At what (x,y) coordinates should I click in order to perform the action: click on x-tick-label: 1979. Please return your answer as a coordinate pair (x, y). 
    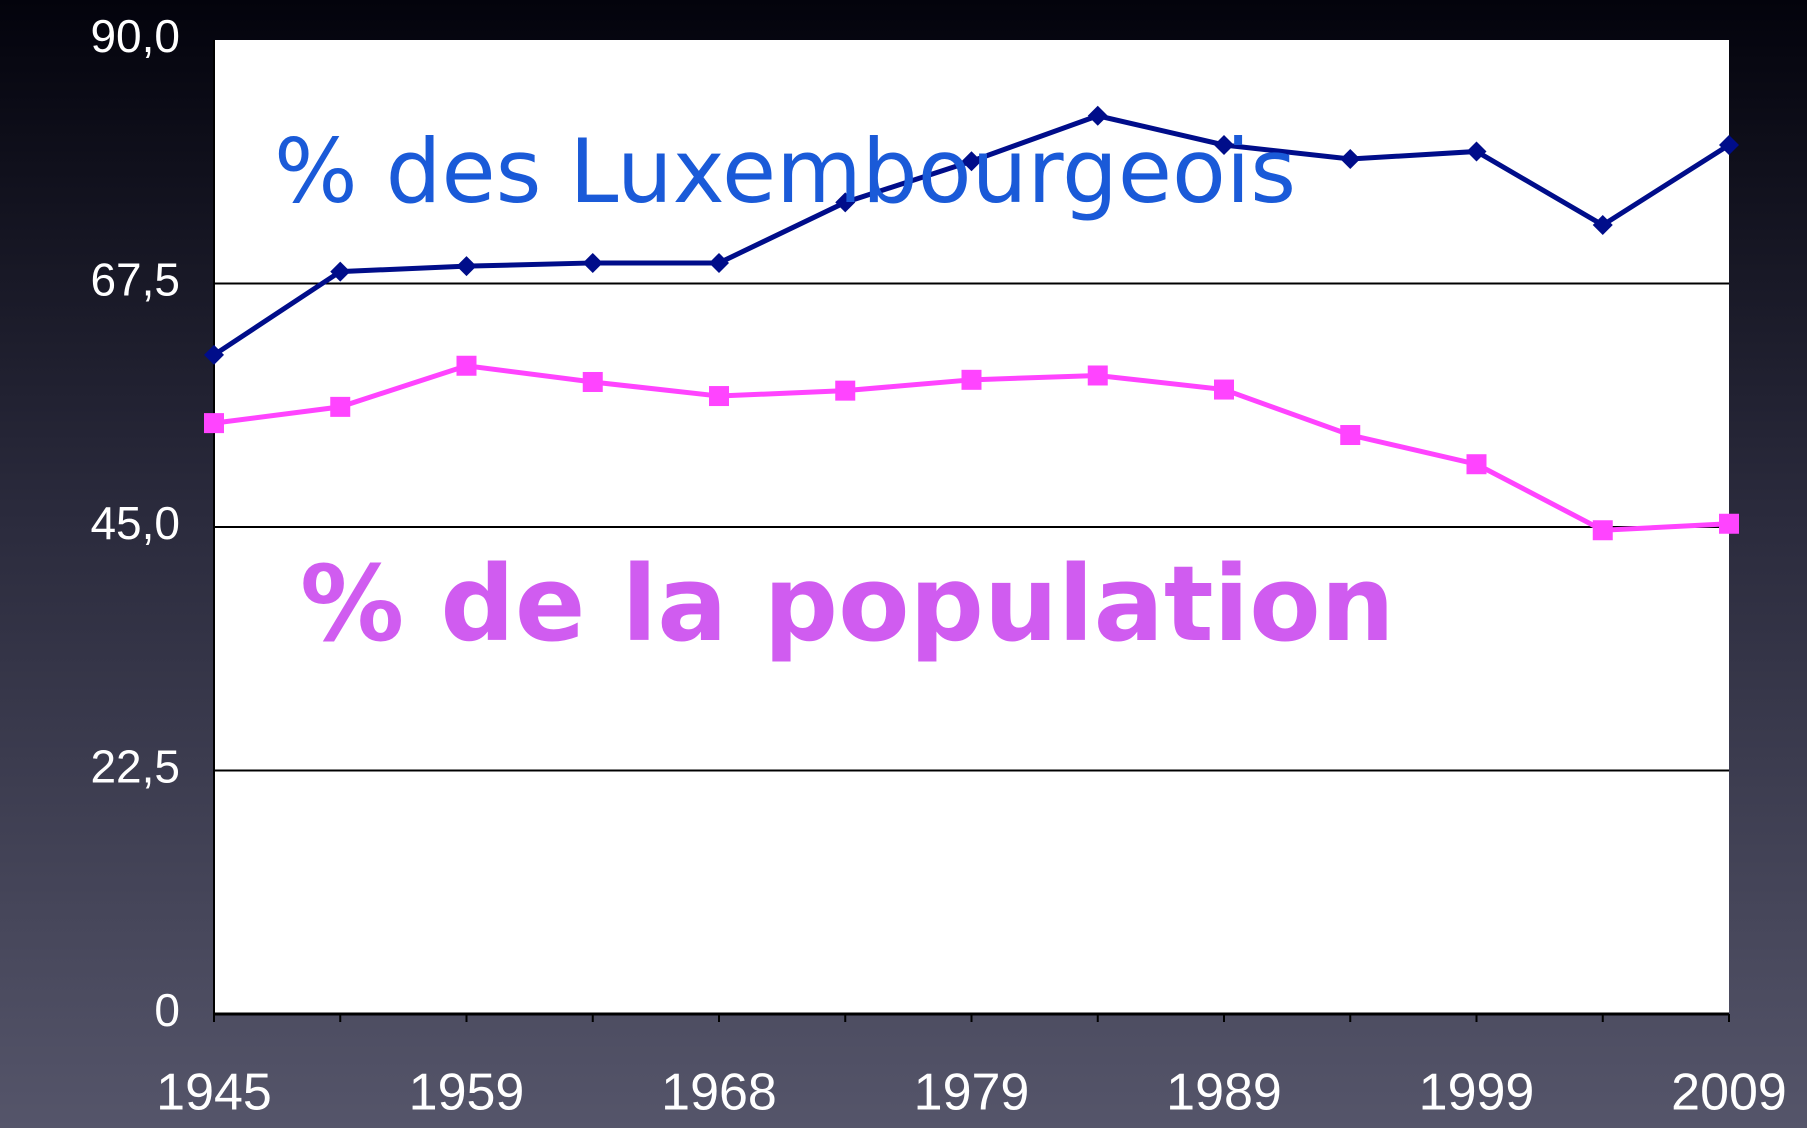
    Looking at the image, I should click on (972, 1093).